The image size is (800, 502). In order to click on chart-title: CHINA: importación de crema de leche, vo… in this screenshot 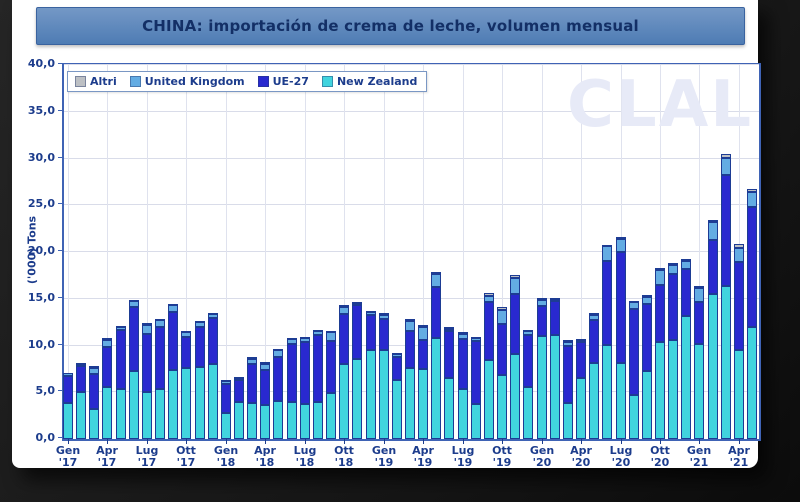, I will do `click(390, 26)`.